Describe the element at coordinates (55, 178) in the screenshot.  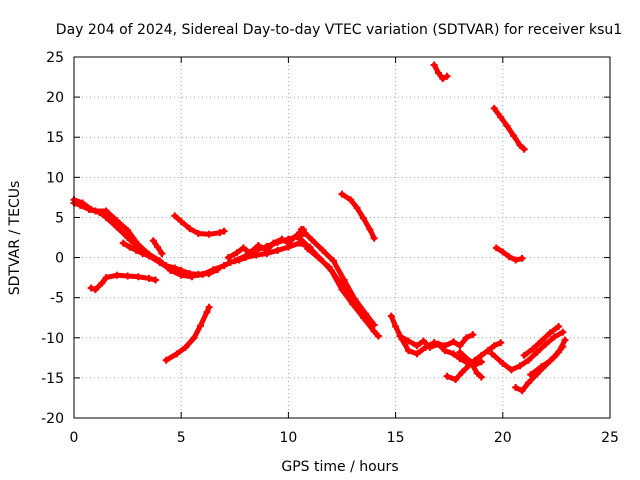
I see `y-tick-label: 10` at that location.